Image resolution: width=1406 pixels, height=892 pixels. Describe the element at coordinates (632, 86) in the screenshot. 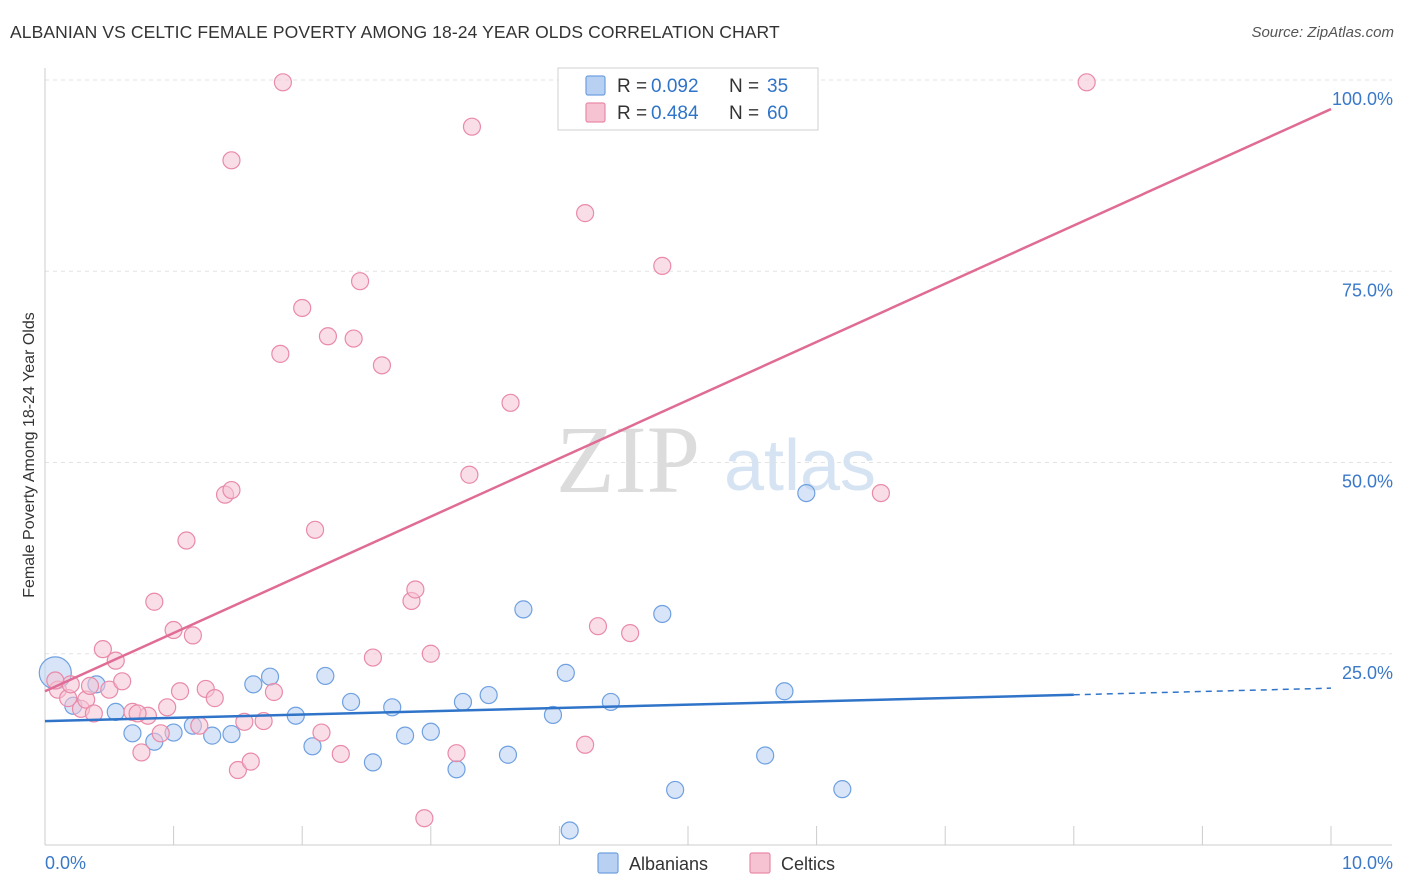

I see `legend-r-label-albanians: R =` at that location.